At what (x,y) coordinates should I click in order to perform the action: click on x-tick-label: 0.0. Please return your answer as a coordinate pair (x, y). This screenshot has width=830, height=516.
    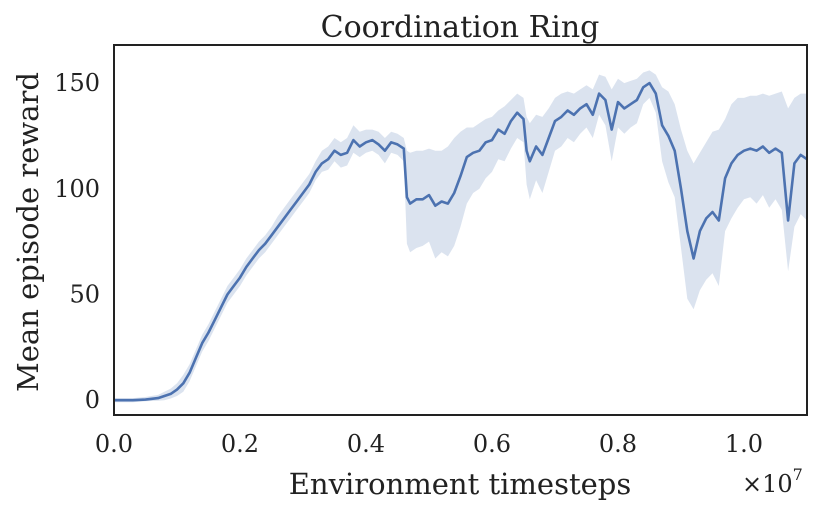
    Looking at the image, I should click on (114, 444).